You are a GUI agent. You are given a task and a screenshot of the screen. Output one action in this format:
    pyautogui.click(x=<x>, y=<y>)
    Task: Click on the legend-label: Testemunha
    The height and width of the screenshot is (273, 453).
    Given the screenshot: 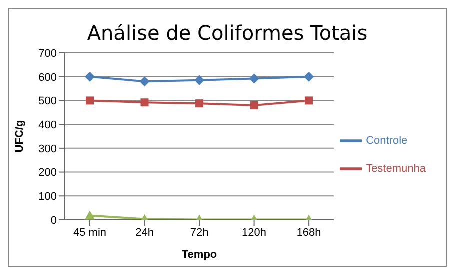 What is the action you would take?
    pyautogui.click(x=396, y=168)
    